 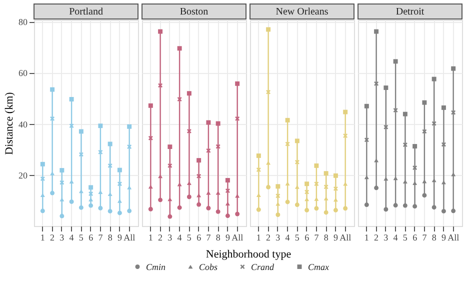 What do you see at coordinates (86, 12) in the screenshot?
I see `chart-title: Portland` at bounding box center [86, 12].